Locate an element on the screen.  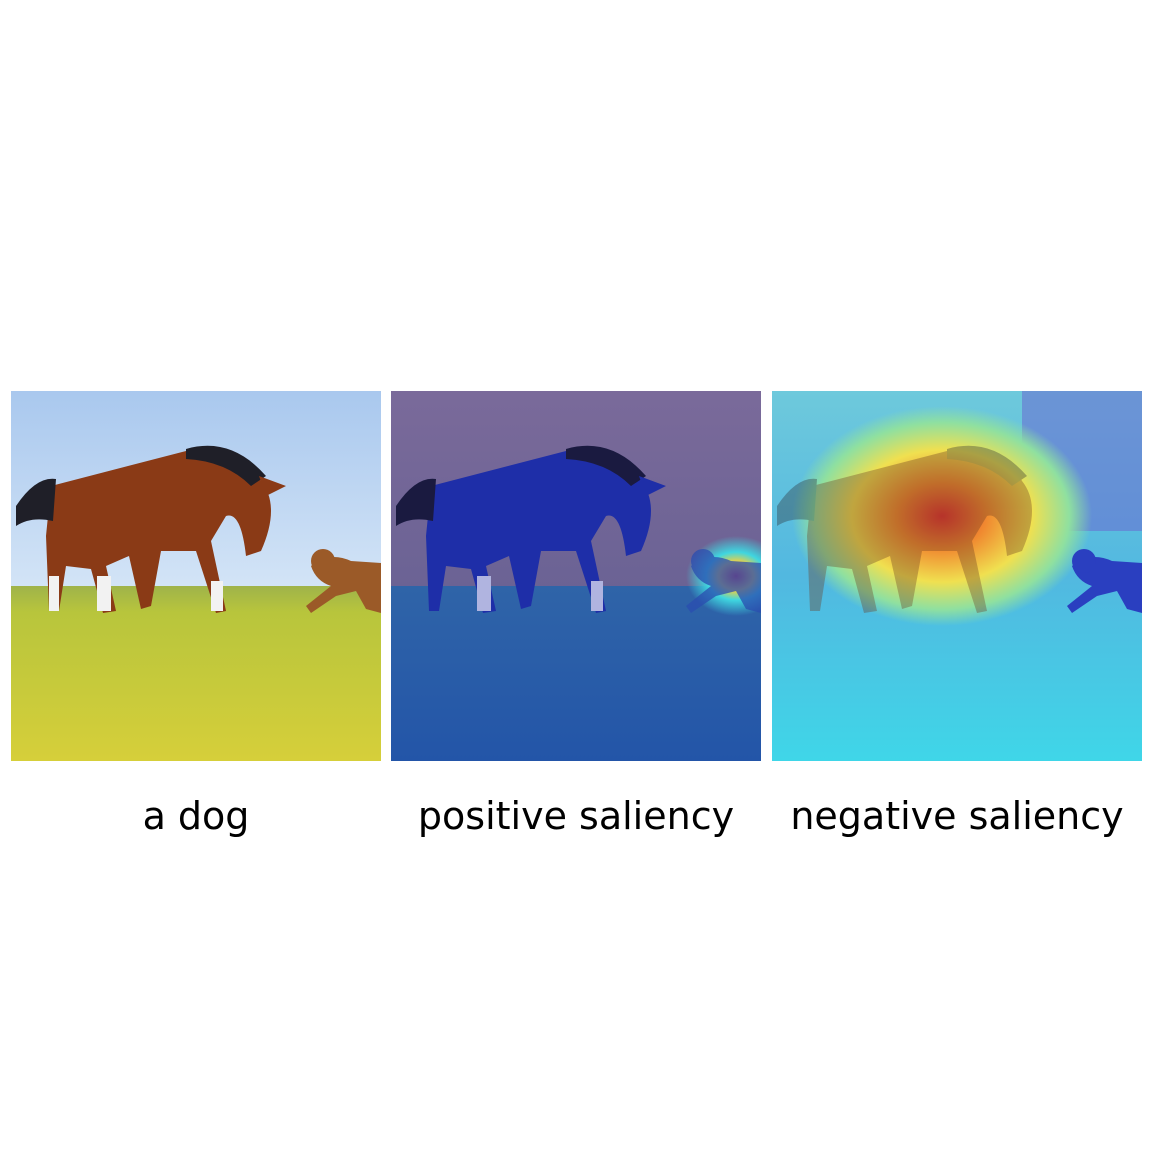
positive-saliency-image is located at coordinates (576, 576).